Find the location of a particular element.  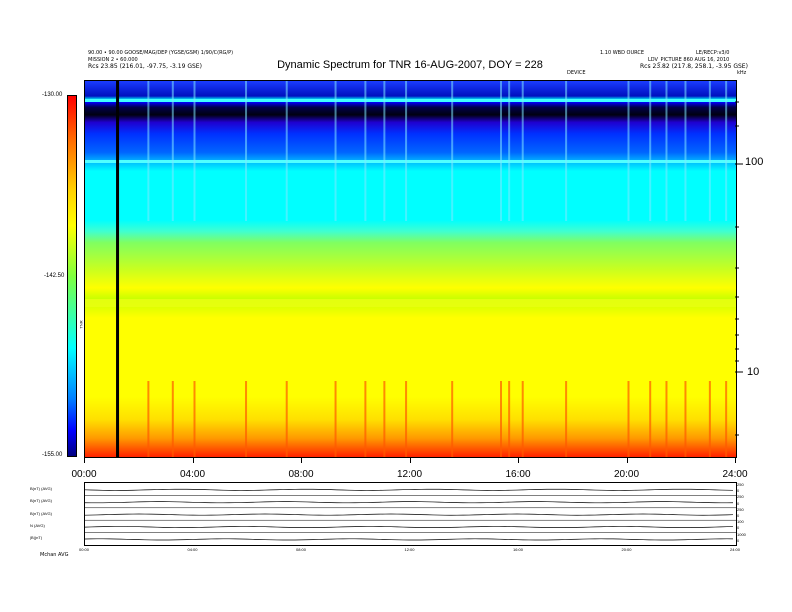

trace-right-tick-1: 0 is located at coordinates (738, 491).